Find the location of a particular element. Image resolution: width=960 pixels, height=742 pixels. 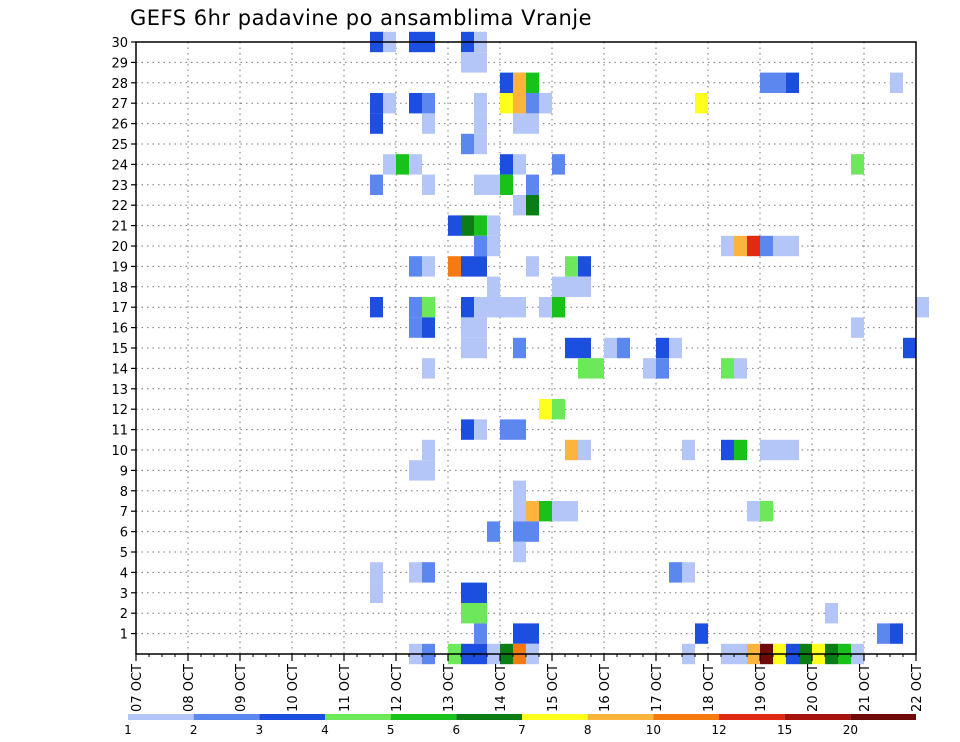

y-tick-label: 23 is located at coordinates (119, 186).